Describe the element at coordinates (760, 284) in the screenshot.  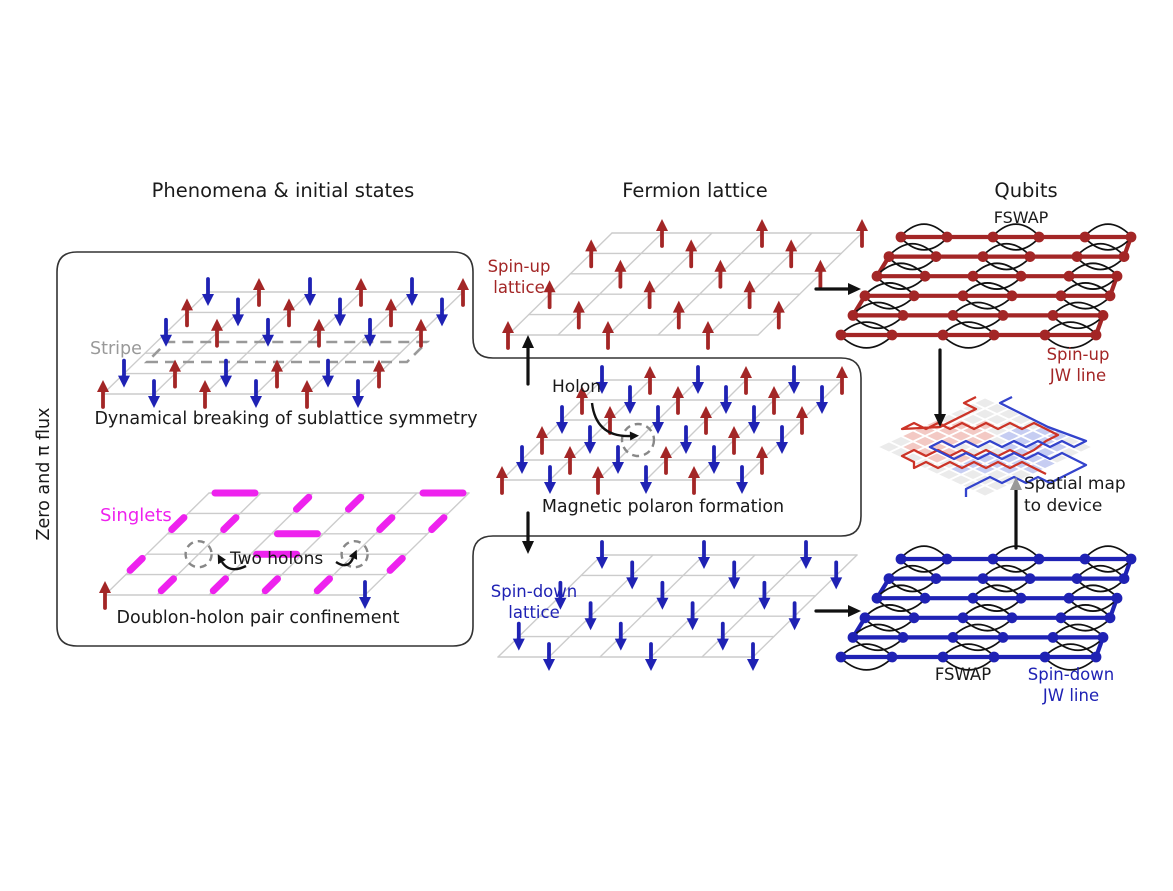
I see `spin-up-lattice-col-line` at that location.